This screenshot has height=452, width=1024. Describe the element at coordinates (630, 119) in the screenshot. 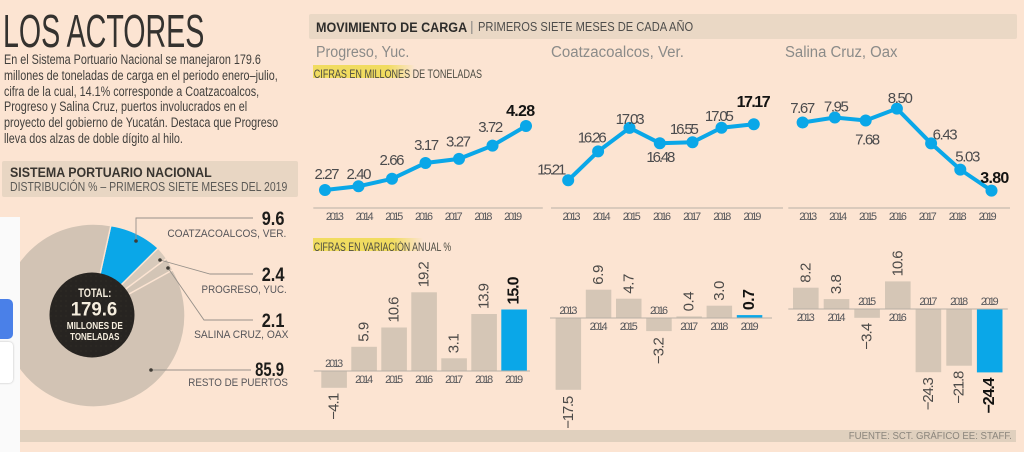

I see `svg-text: 17.03` at that location.